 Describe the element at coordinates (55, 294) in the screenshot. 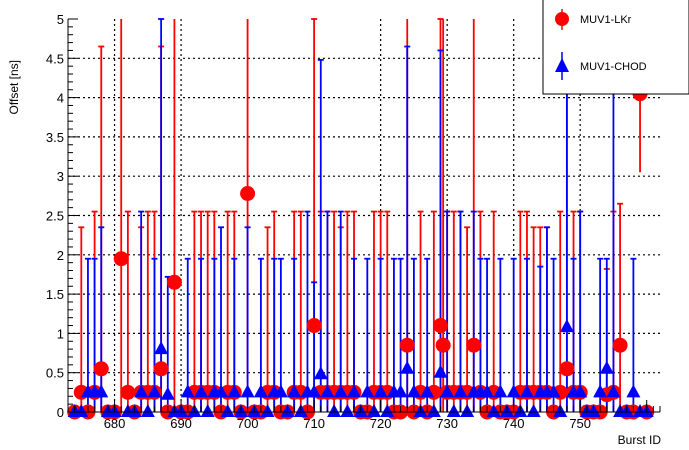

I see `y-tick-label: 1.5` at that location.